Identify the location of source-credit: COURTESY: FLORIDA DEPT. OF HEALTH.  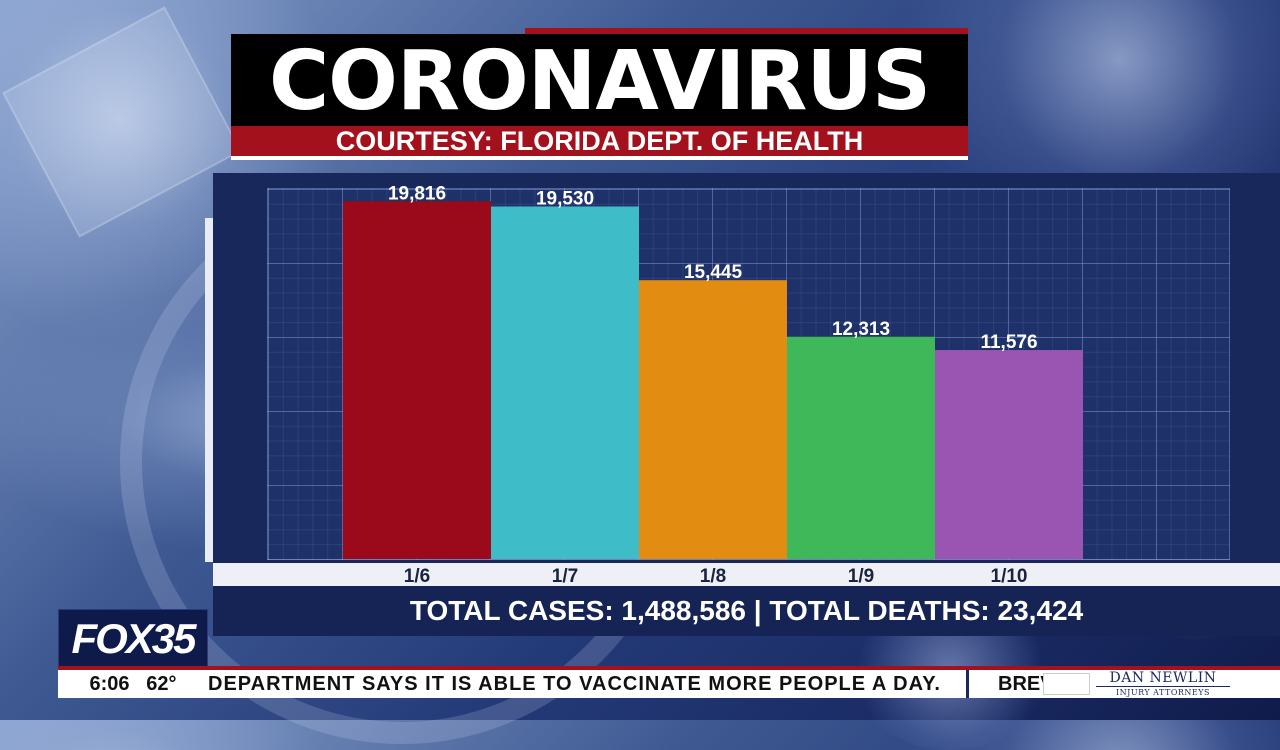
(599, 141).